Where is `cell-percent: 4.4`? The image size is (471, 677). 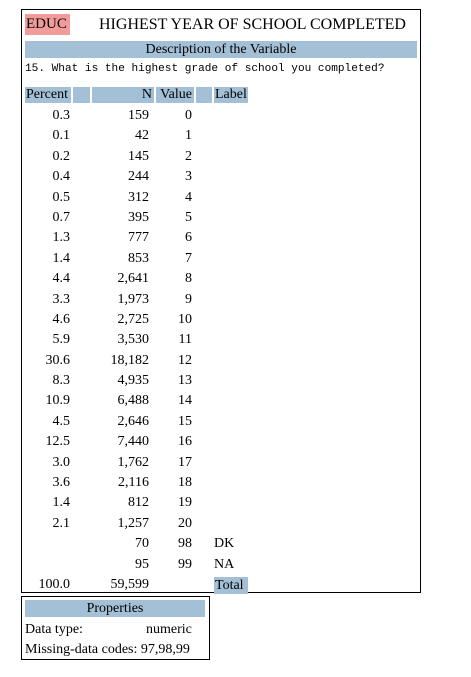 cell-percent: 4.4 is located at coordinates (61, 279).